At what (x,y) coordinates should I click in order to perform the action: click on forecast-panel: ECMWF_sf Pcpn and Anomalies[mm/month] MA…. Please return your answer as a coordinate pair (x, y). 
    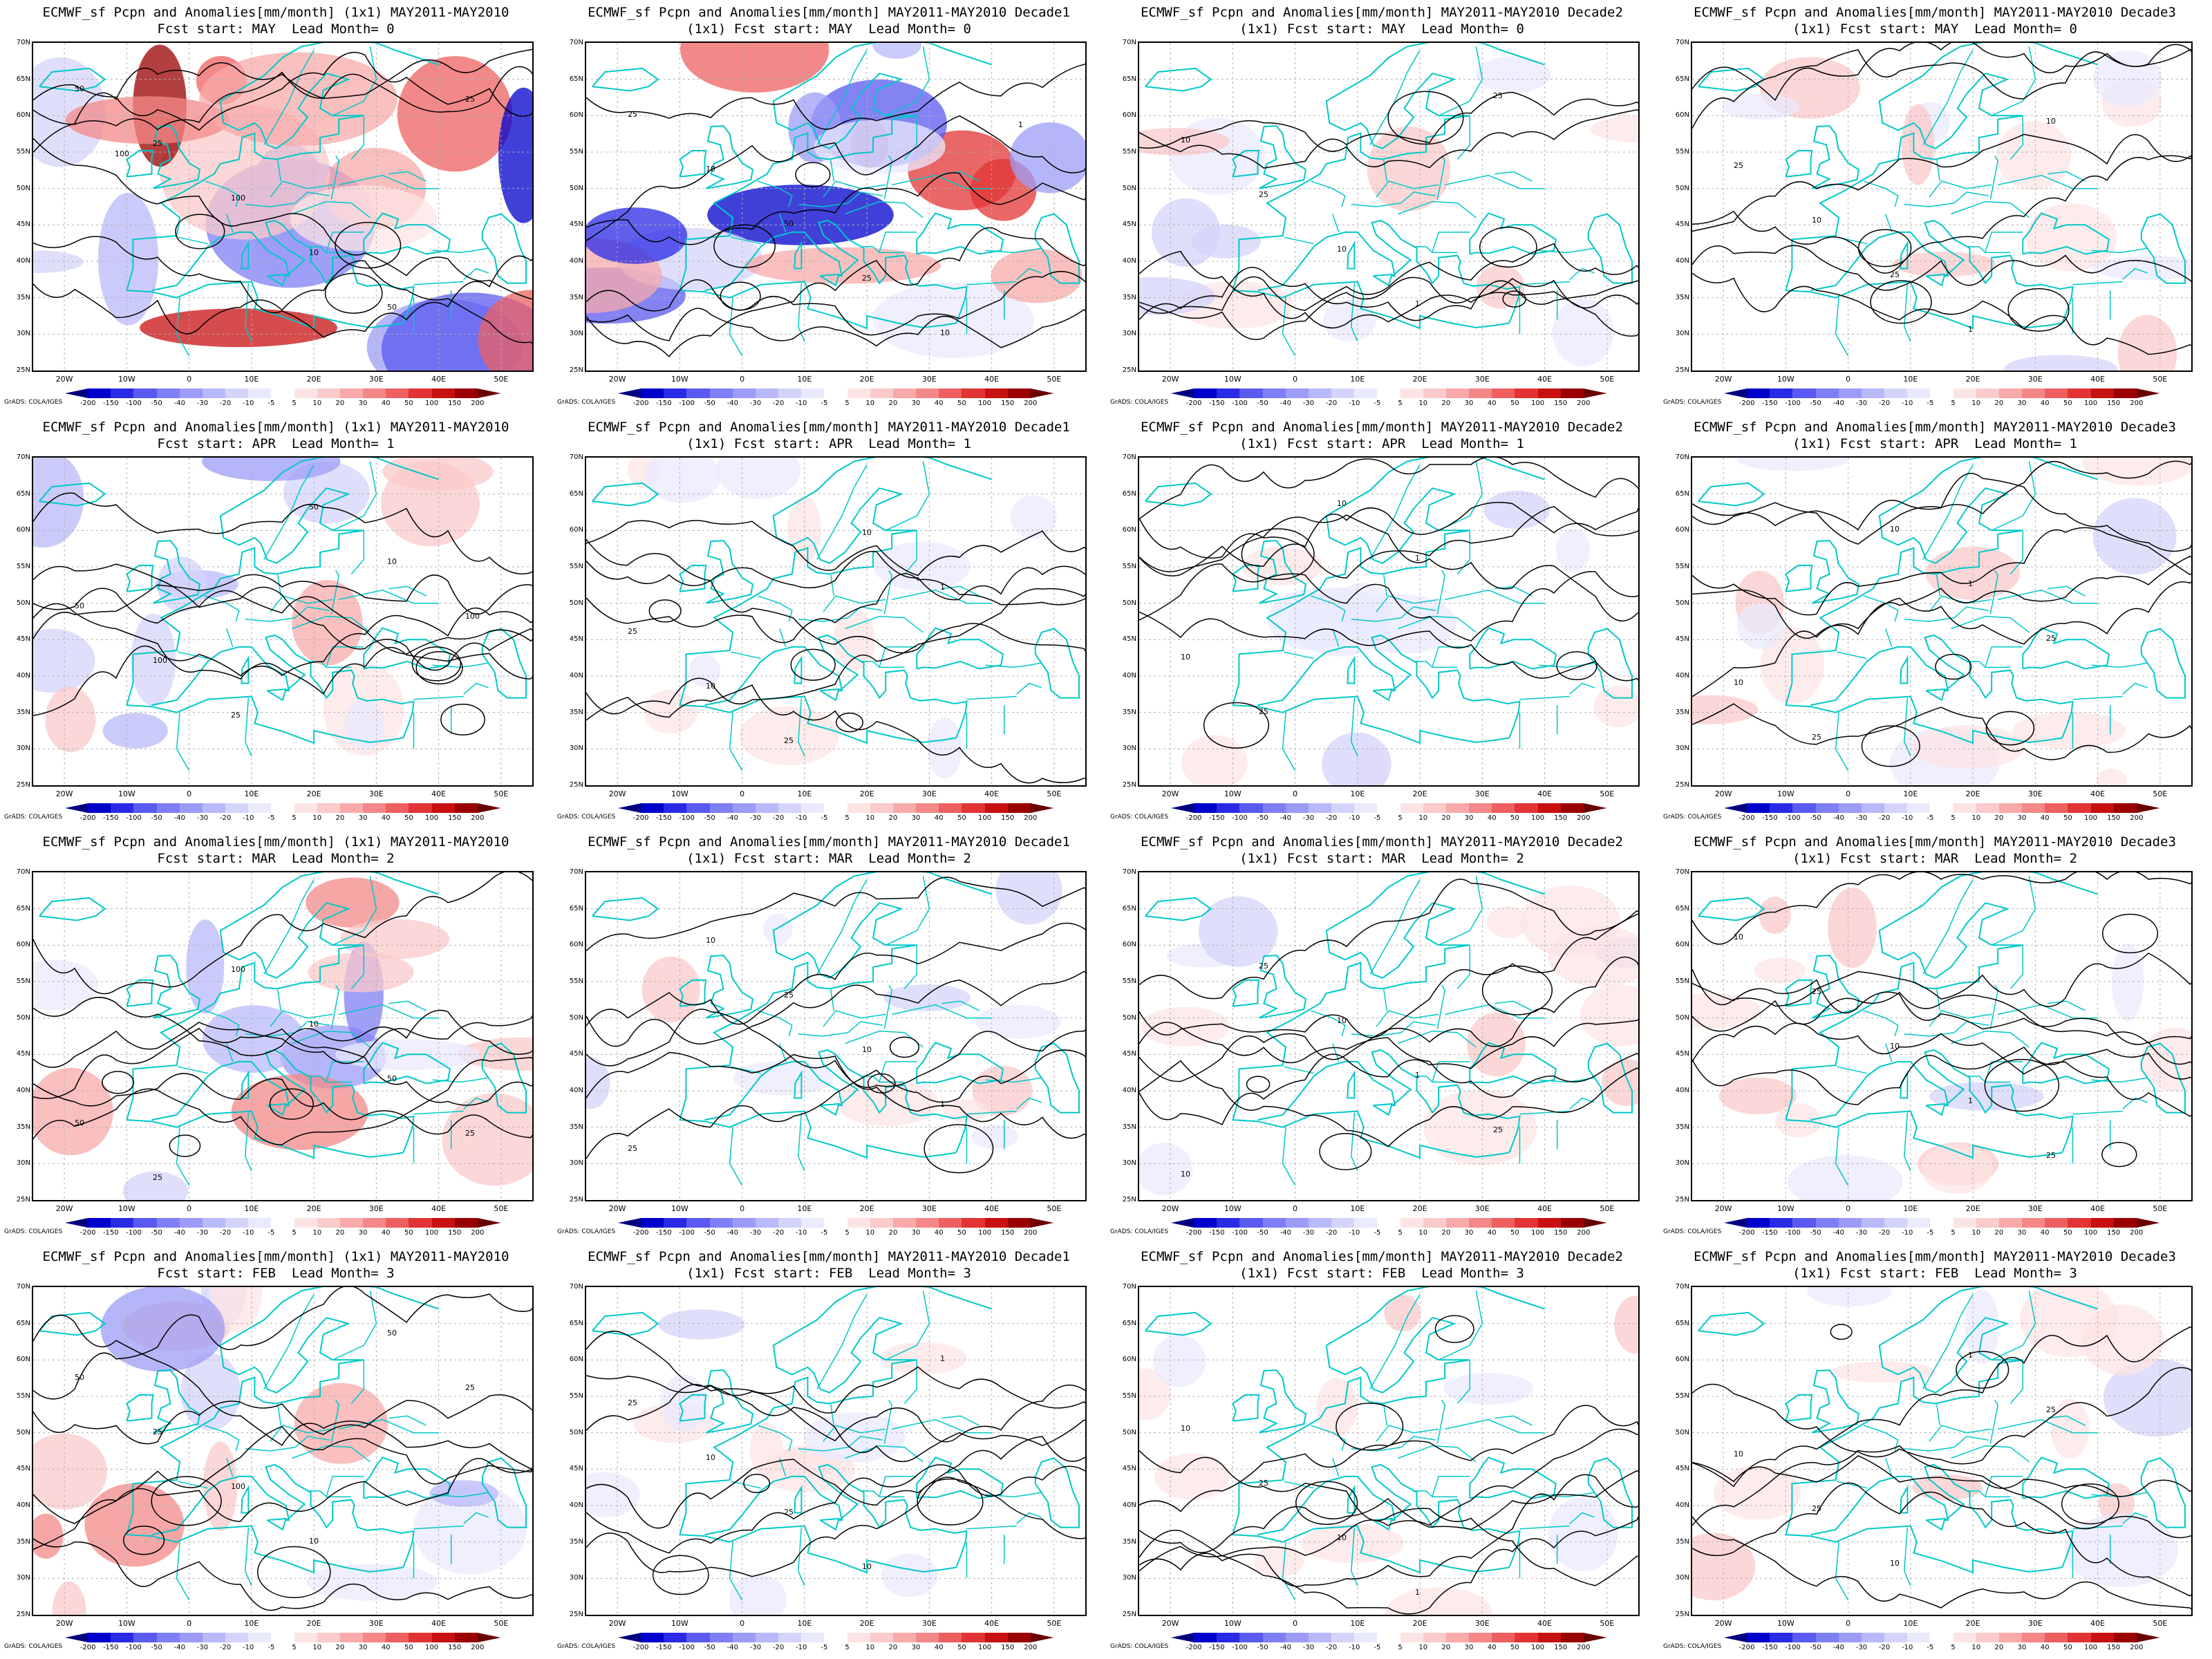
    Looking at the image, I should click on (1382, 1037).